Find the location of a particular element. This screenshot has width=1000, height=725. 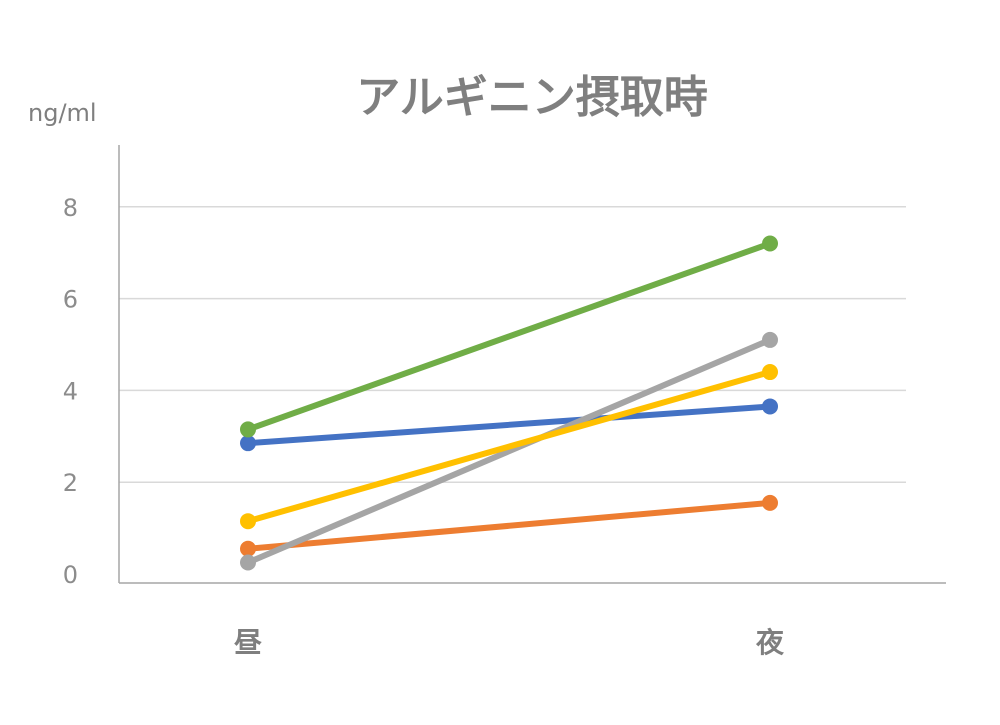

y-tick-label-4: 4 is located at coordinates (70, 391).